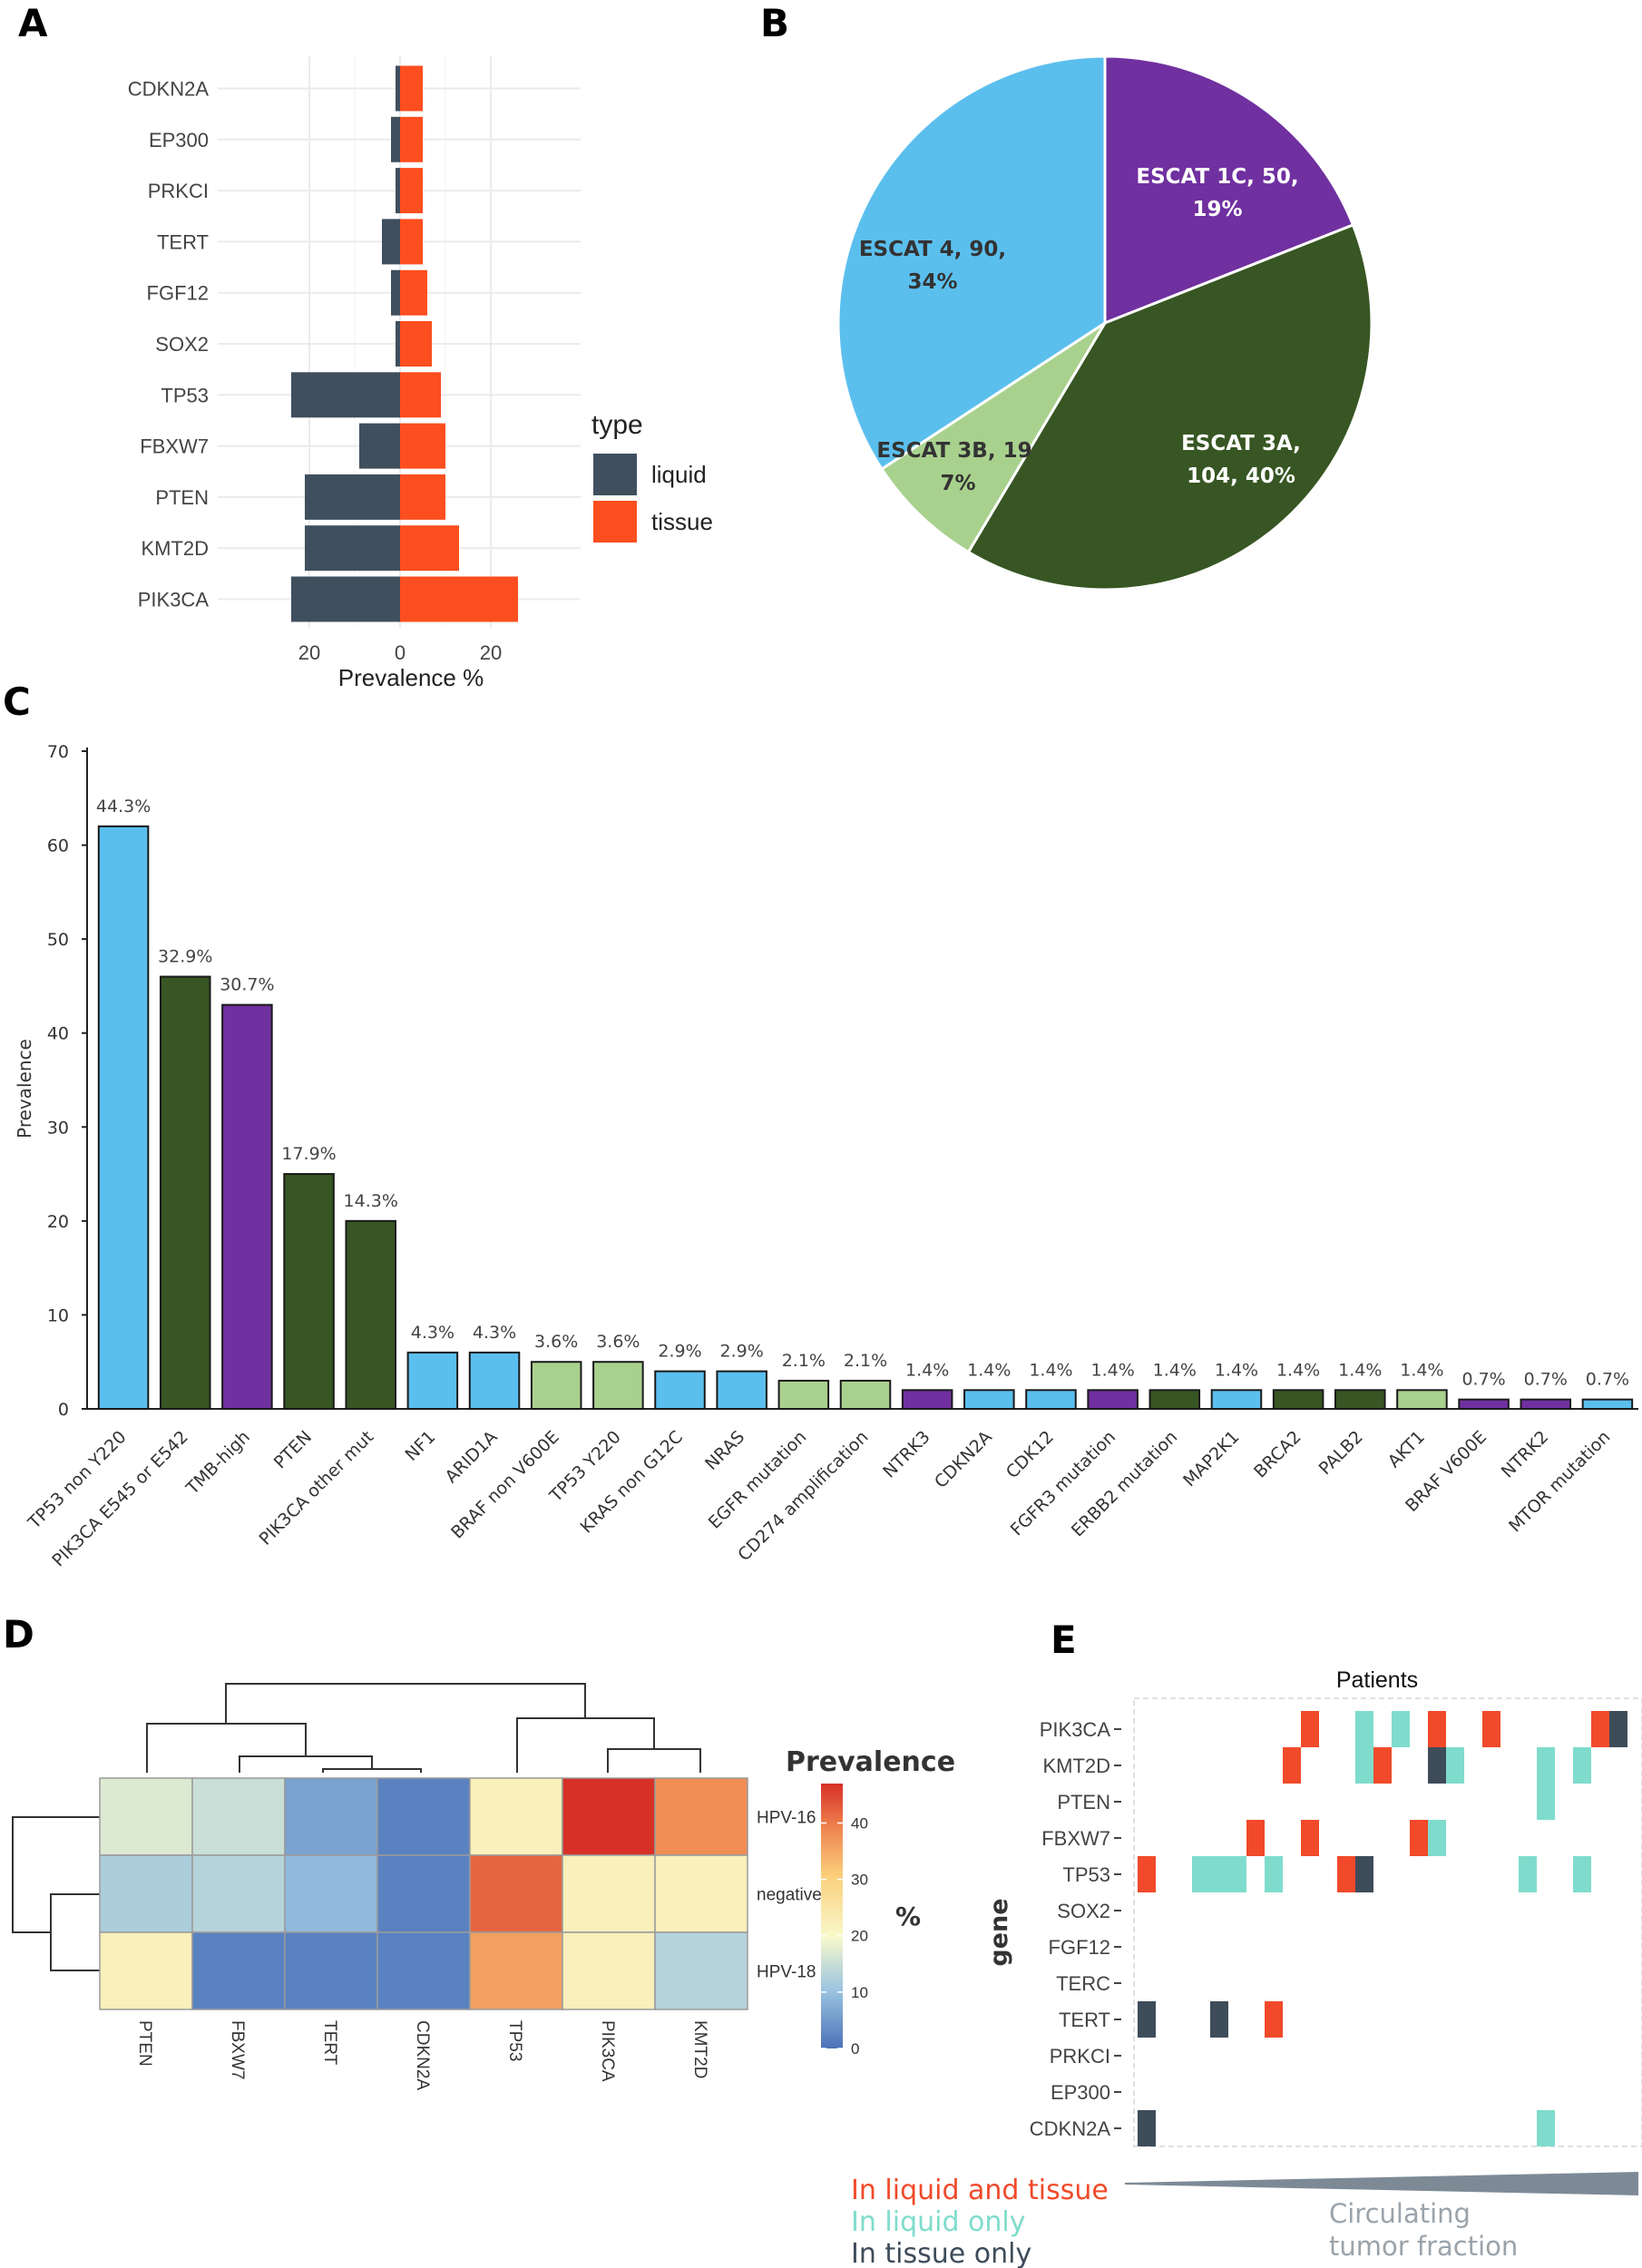  Describe the element at coordinates (169, 89) in the screenshot. I see `a-y-tick-label: CDKN2A` at that location.